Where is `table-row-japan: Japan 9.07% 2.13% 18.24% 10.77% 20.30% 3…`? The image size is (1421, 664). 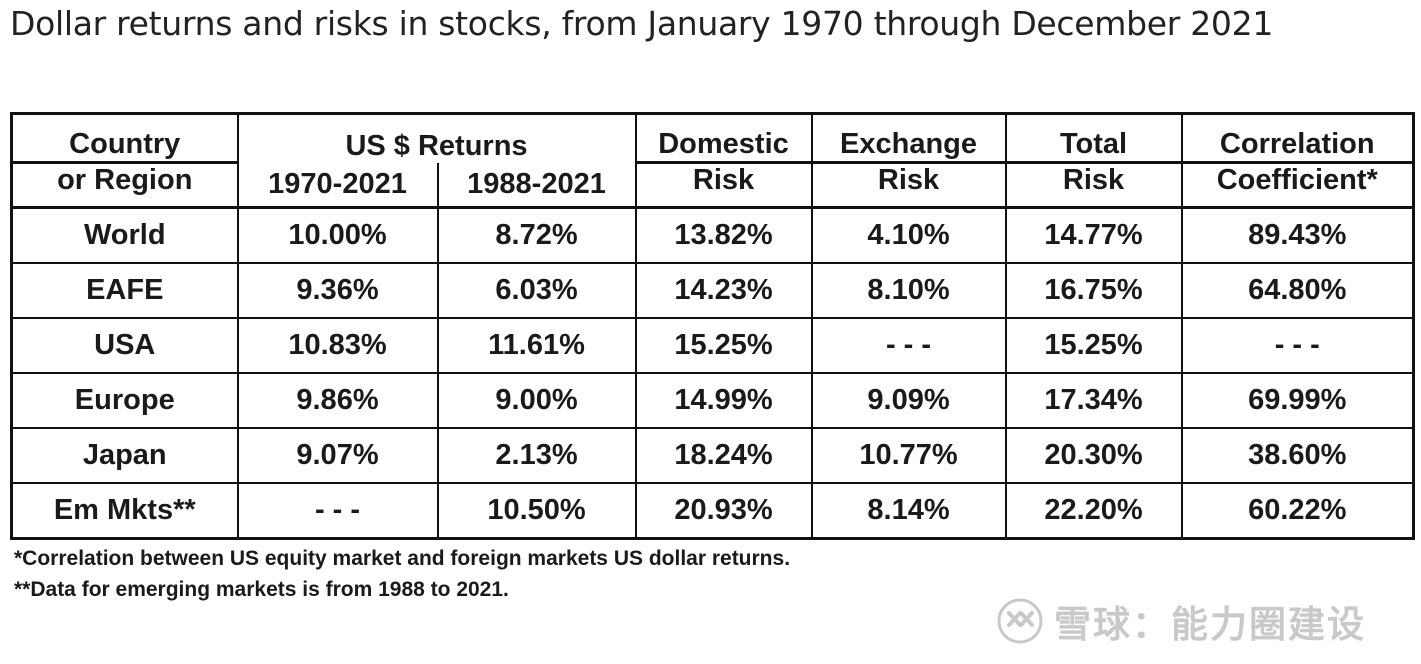
table-row-japan: Japan 9.07% 2.13% 18.24% 10.77% 20.30% 3… is located at coordinates (712, 455).